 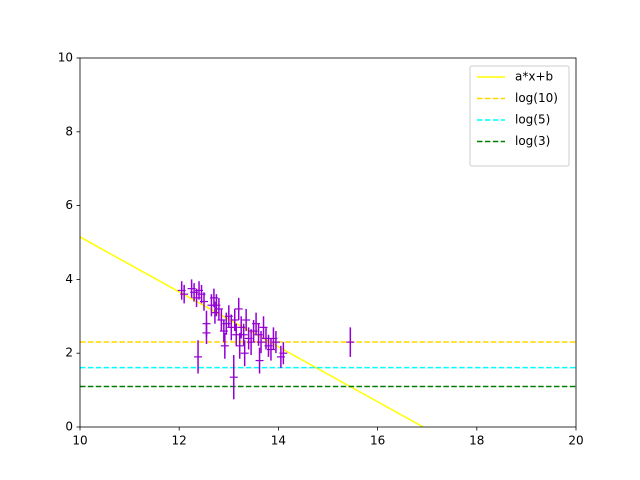 I want to click on y-tick-label: 10, so click(x=65, y=58).